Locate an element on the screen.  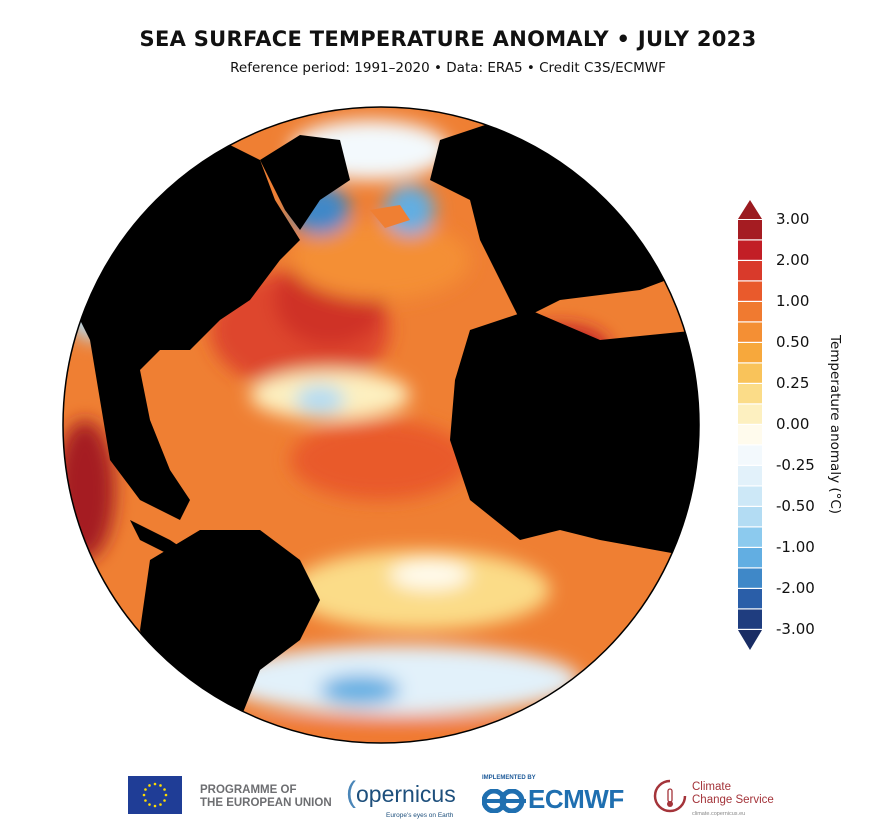
colorbar is located at coordinates (750, 425).